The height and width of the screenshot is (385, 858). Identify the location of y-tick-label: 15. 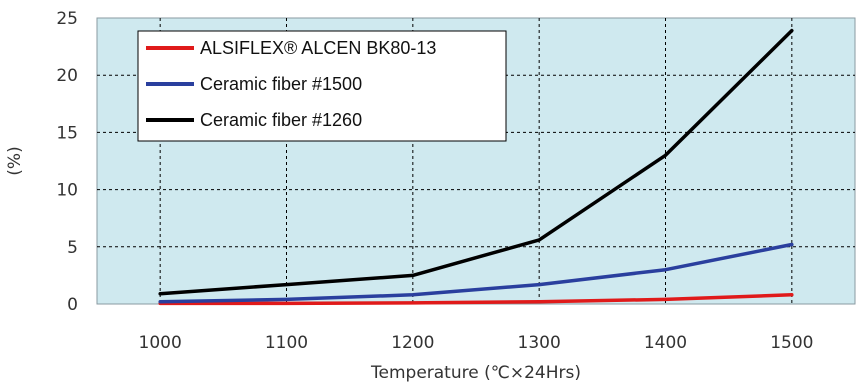
(67, 133).